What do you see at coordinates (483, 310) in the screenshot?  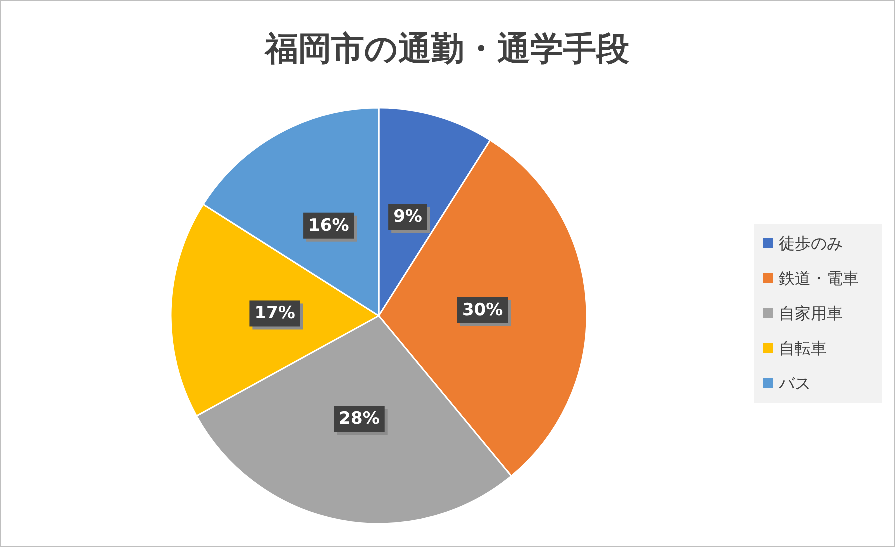 I see `data-label: 30%` at bounding box center [483, 310].